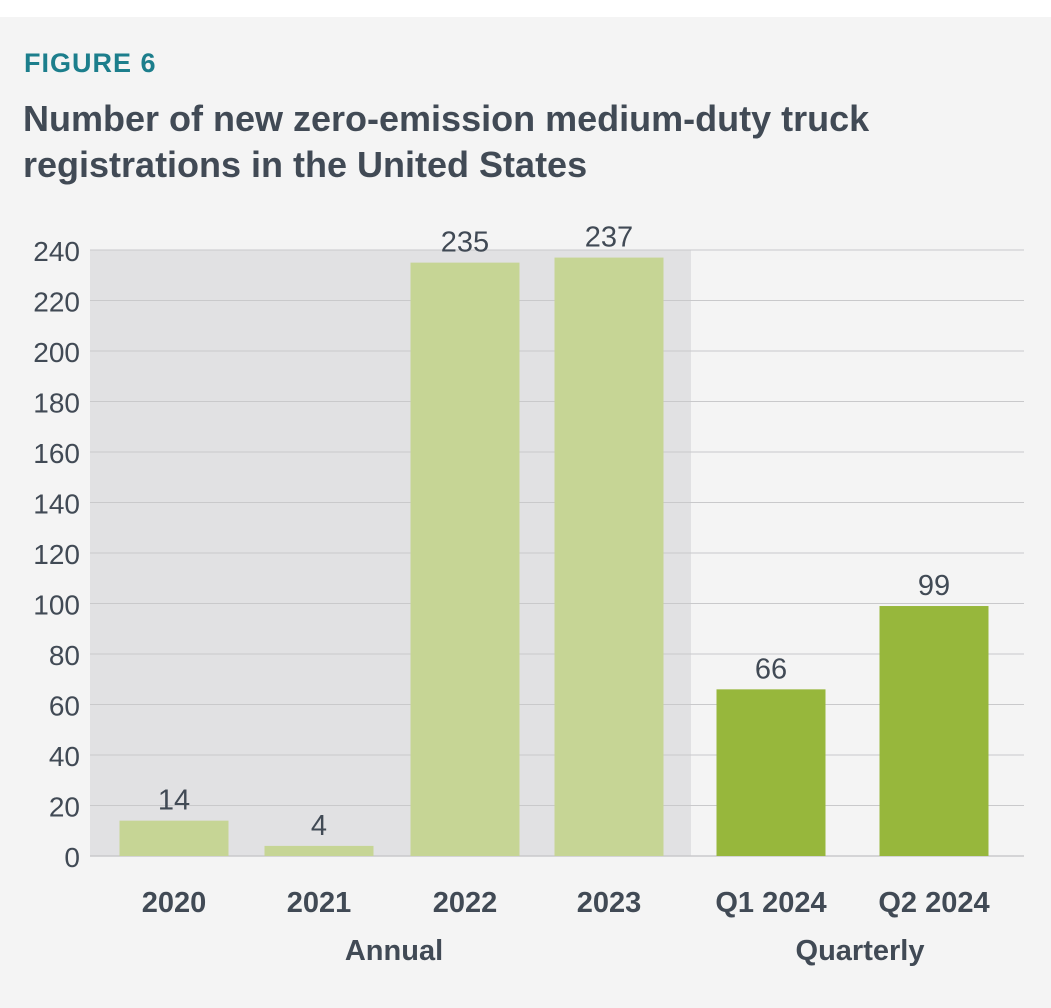  Describe the element at coordinates (72, 857) in the screenshot. I see `y-tick-label: 0` at that location.